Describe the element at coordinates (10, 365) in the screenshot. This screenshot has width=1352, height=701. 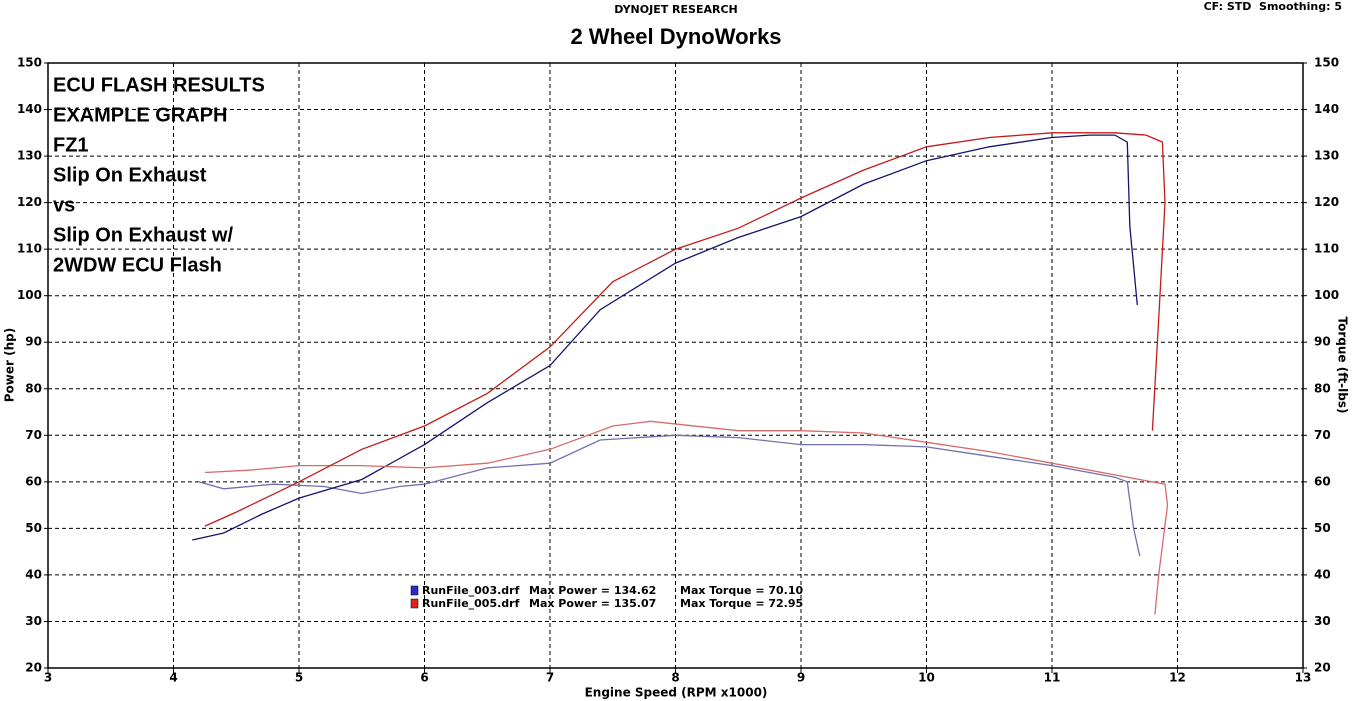
I see `y-axis-label: Power (hp)` at that location.